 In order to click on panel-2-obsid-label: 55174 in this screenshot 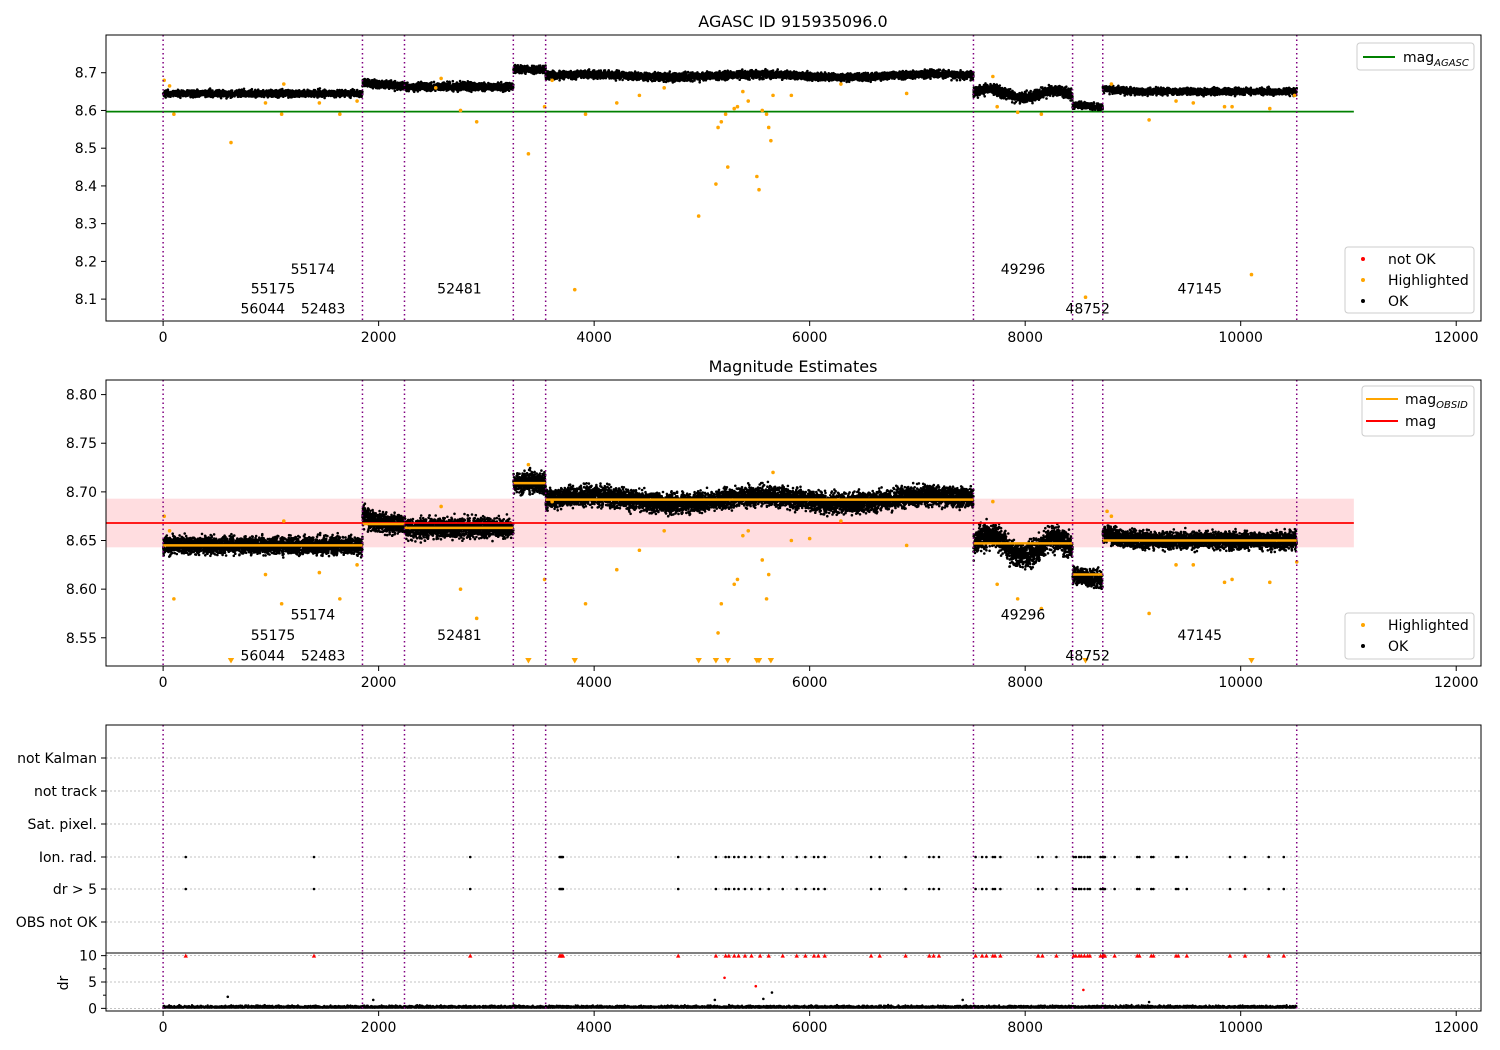, I will do `click(313, 615)`.